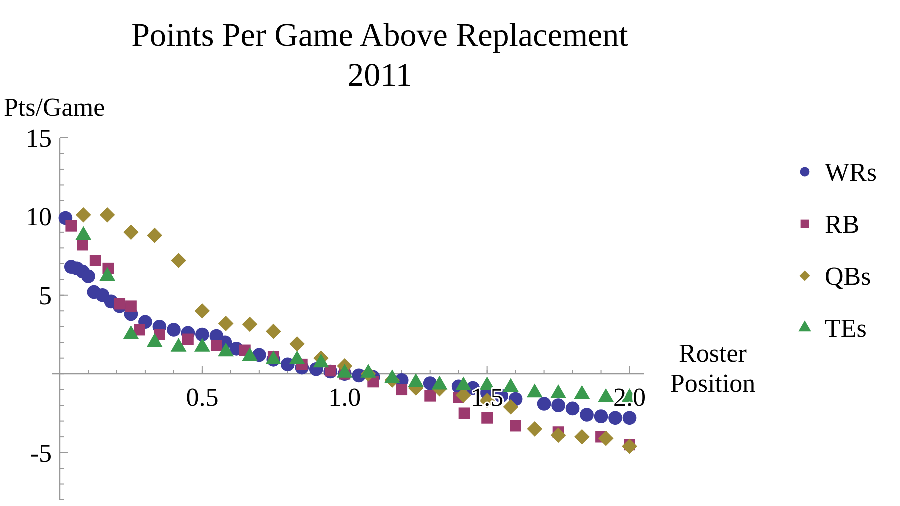 The width and height of the screenshot is (900, 506). I want to click on y-tick-label: -5, so click(41, 453).